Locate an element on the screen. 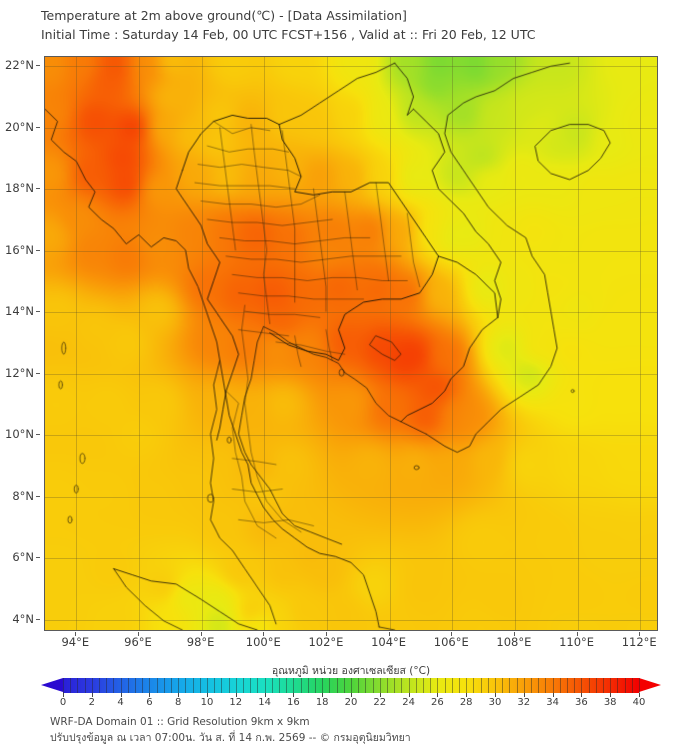 The image size is (676, 756). colorbar-tick-label: 20 is located at coordinates (351, 702).